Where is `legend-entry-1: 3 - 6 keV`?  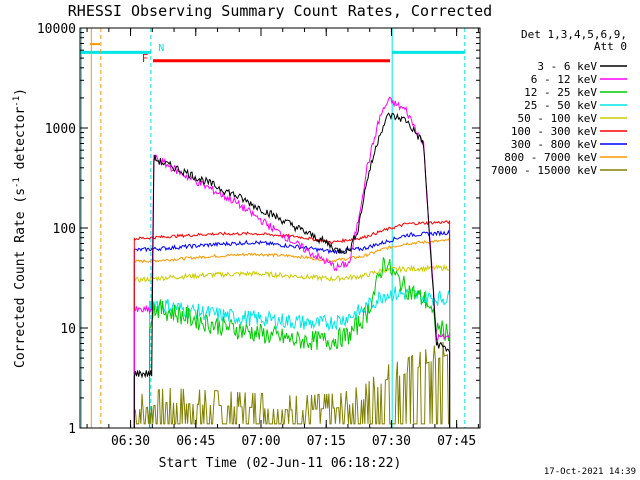
legend-entry-1: 3 - 6 keV is located at coordinates (567, 66).